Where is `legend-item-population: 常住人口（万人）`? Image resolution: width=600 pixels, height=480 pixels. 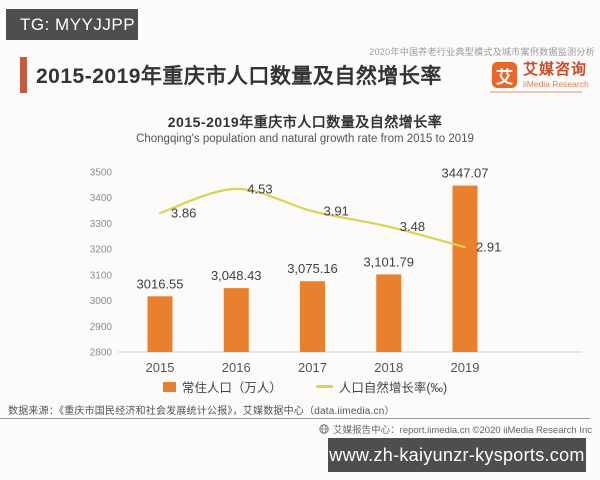
legend-item-population: 常住人口（万人） is located at coordinates (222, 386).